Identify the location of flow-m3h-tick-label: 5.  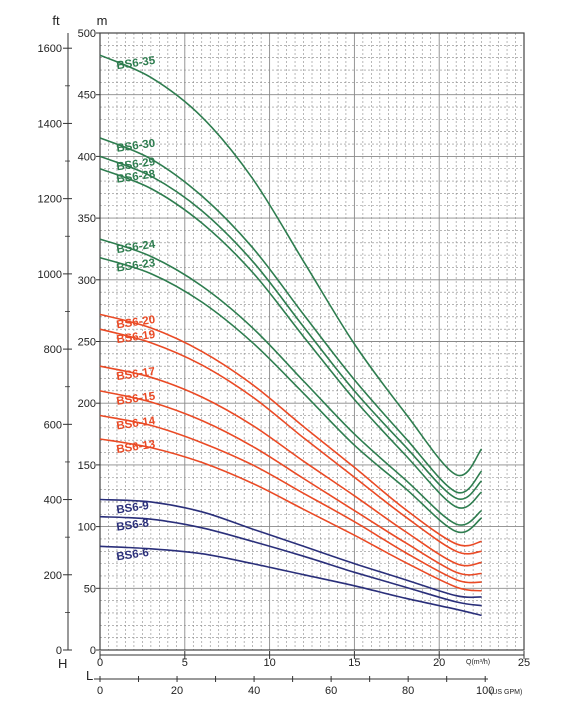
(185, 663).